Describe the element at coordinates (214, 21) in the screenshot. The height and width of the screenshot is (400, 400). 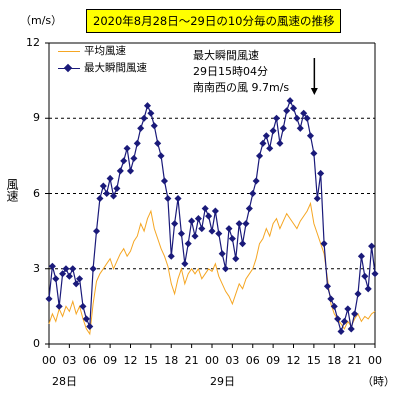
I see `chart-title: 2020年8月28日～29日の10分毎の風速の推移` at that location.